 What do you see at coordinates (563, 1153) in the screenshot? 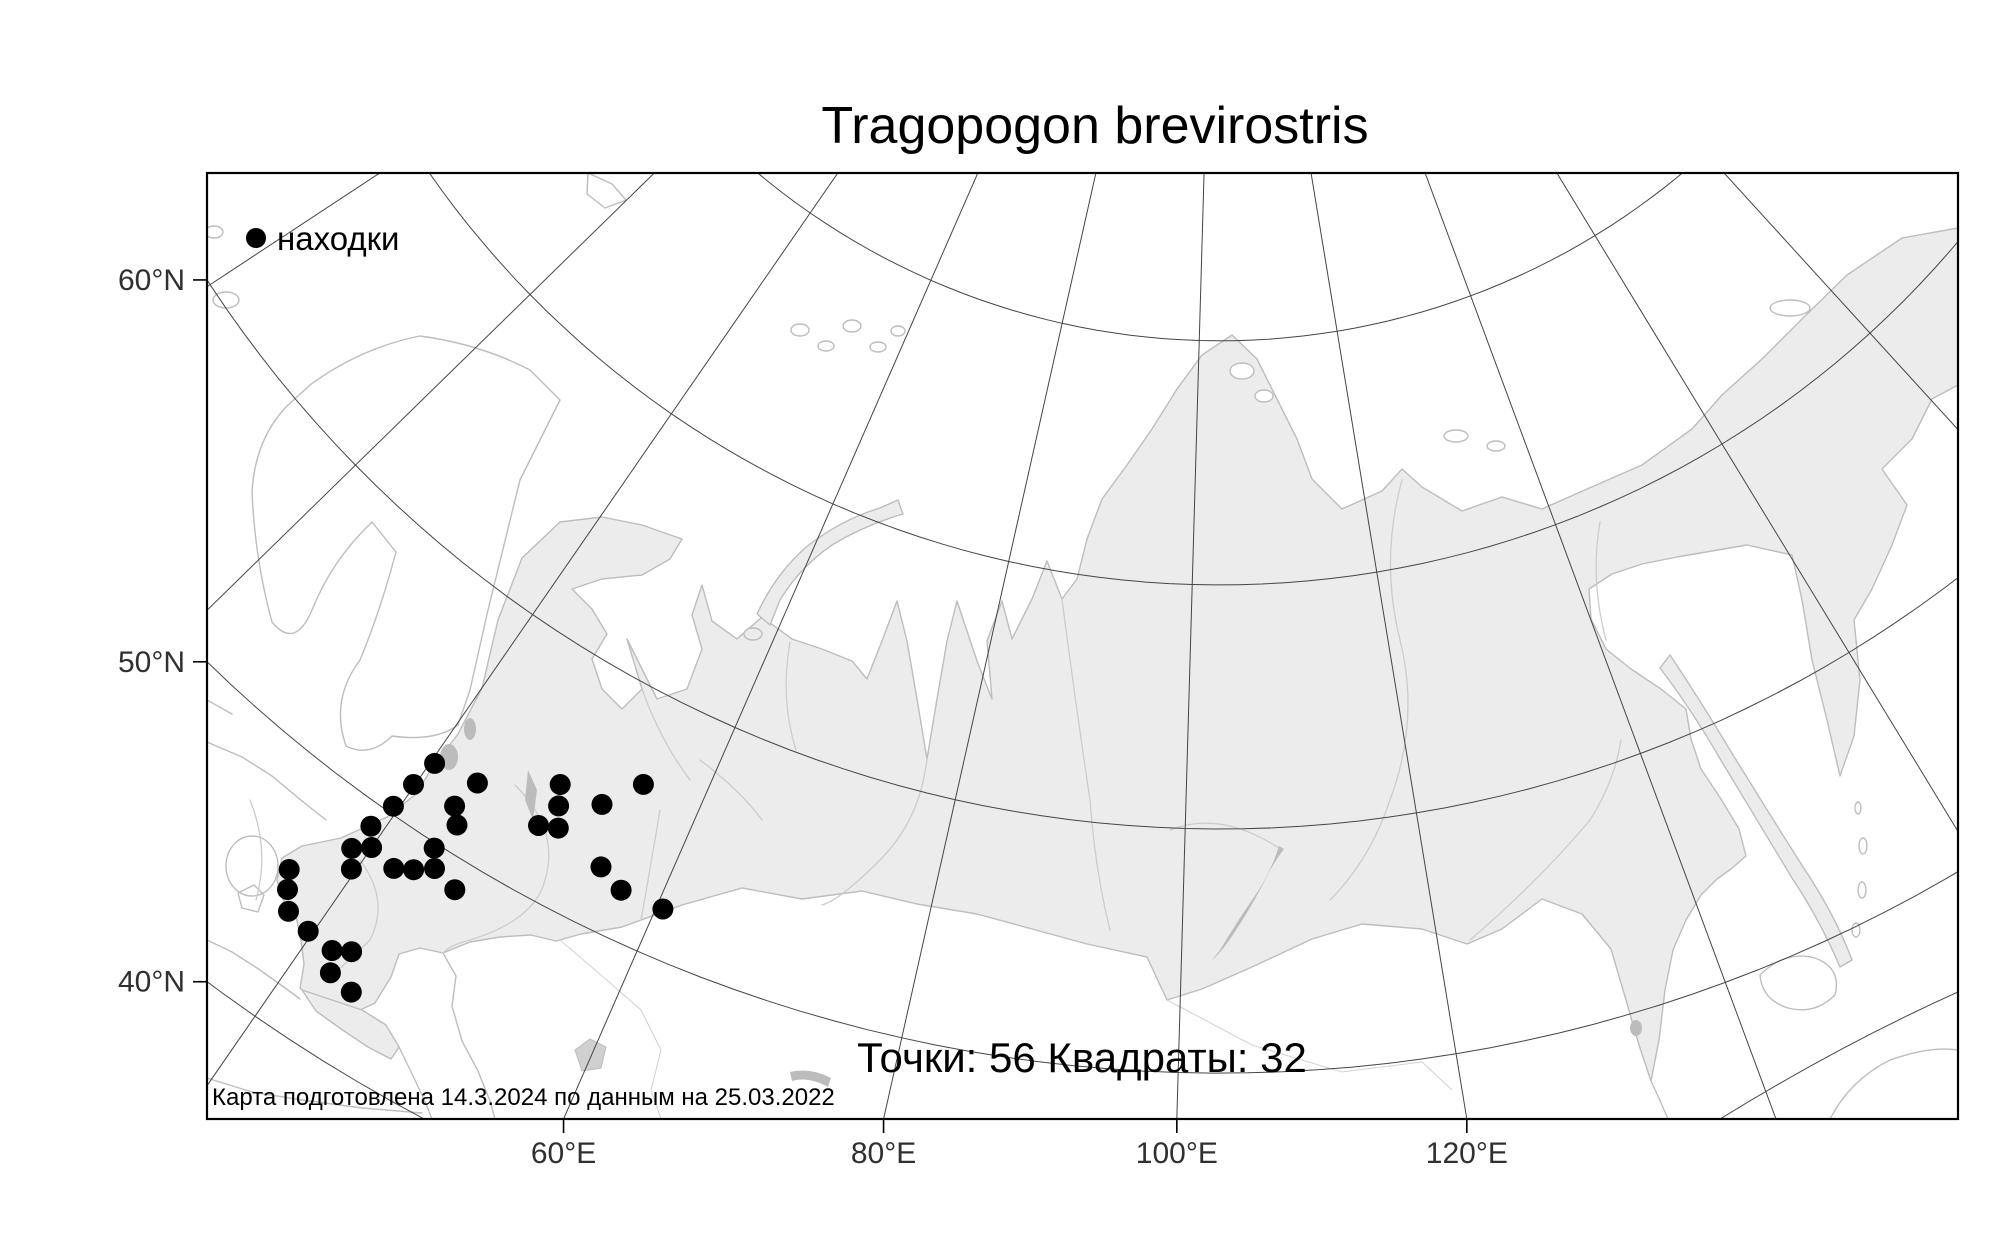
I see `lon-tick-label: 60°E` at bounding box center [563, 1153].